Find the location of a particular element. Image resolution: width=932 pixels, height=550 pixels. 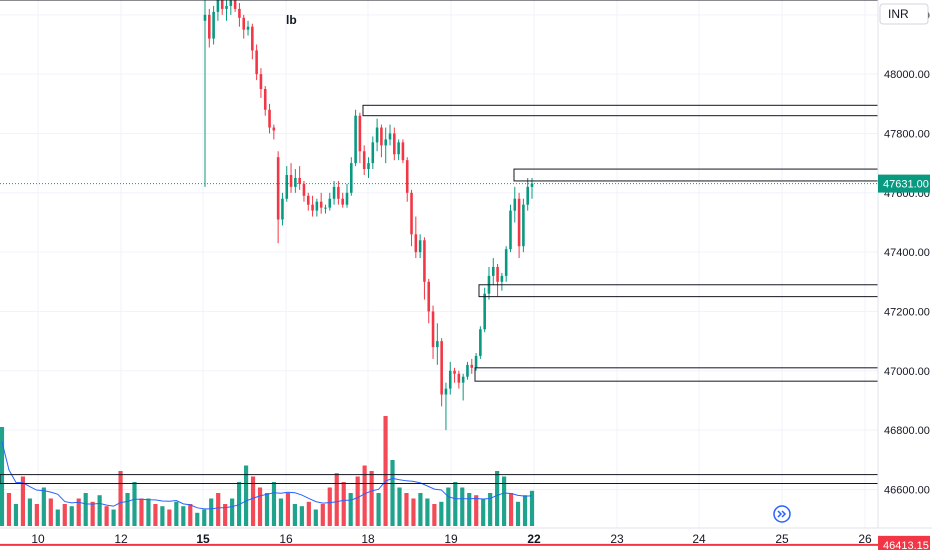

x-tick-label: 19 is located at coordinates (451, 539).